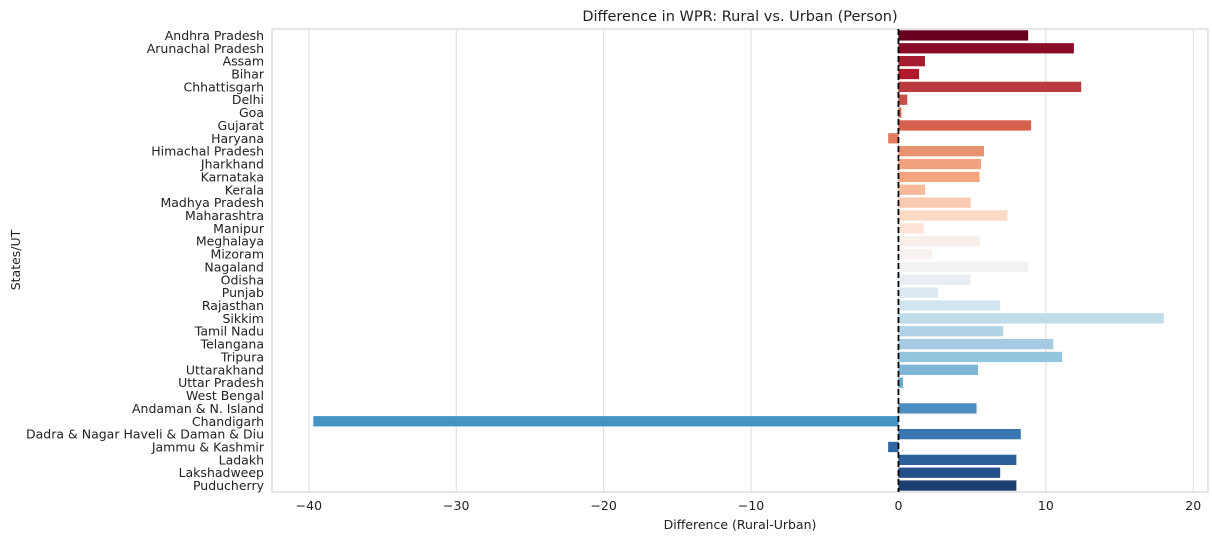  I want to click on y-tick-label: Meghalaya, so click(230, 241).